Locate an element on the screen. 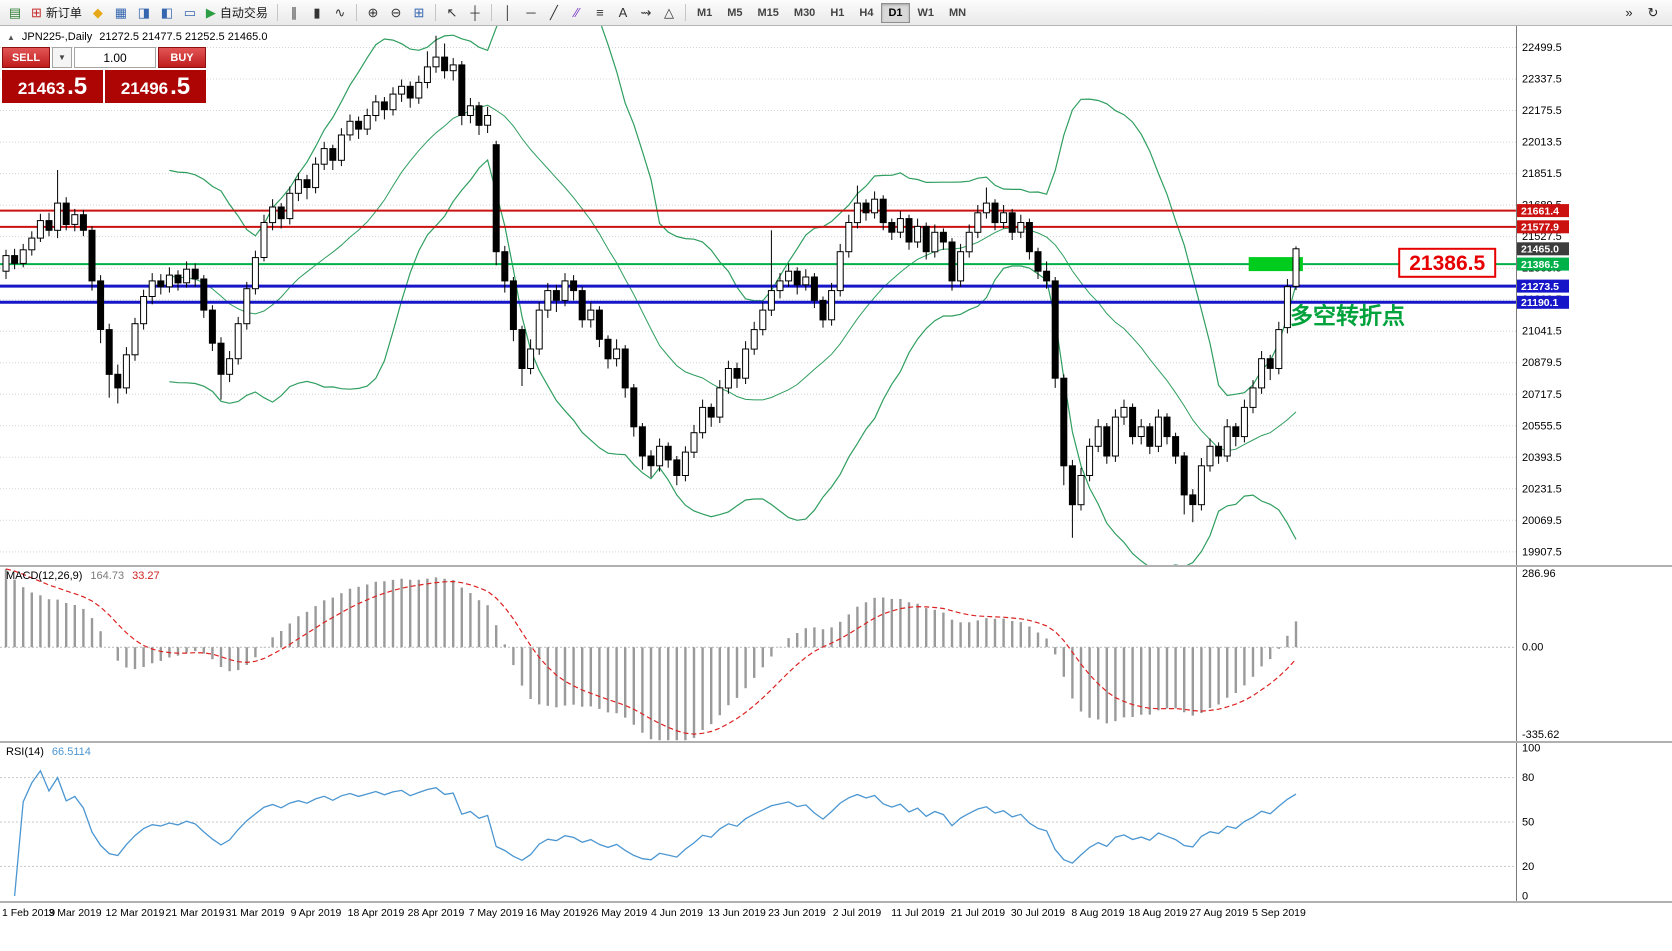  timeframe-button-m30: M30 is located at coordinates (804, 12).